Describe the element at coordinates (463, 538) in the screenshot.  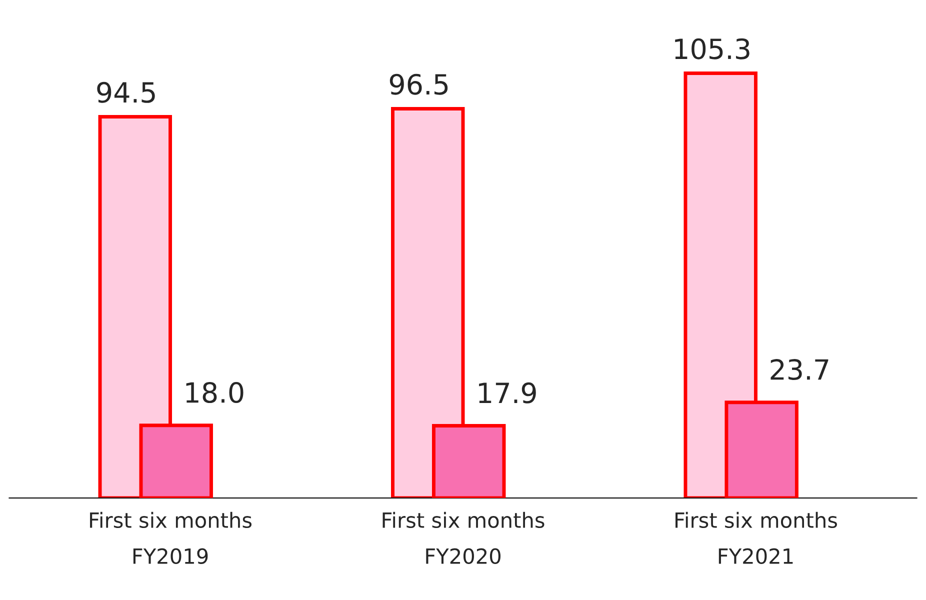
I see `x-tick-label: First six months FY2020` at that location.